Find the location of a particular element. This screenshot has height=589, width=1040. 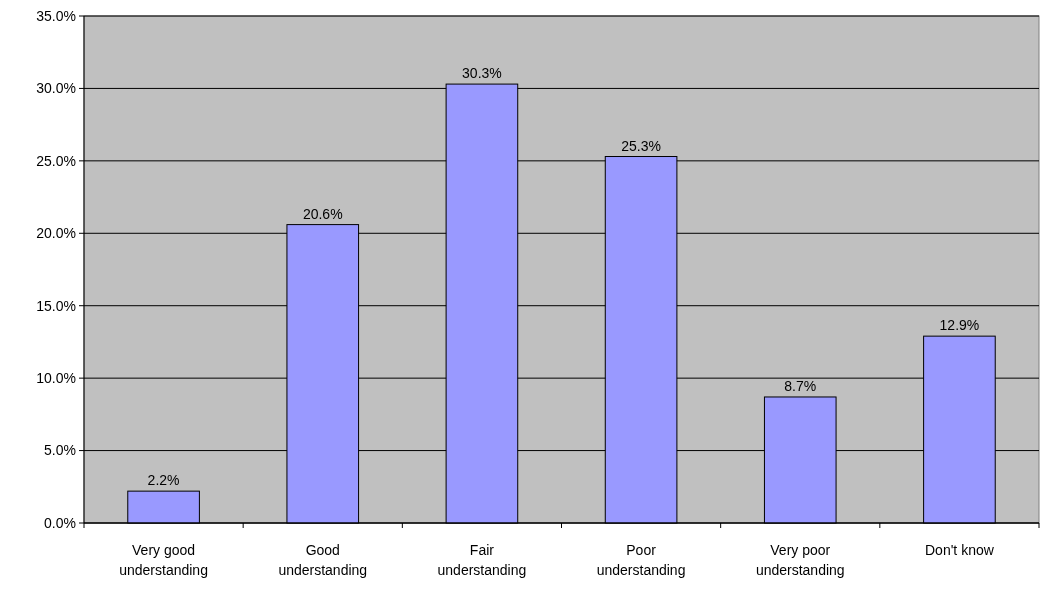

x-tick-label: Very poor understanding is located at coordinates (800, 560).